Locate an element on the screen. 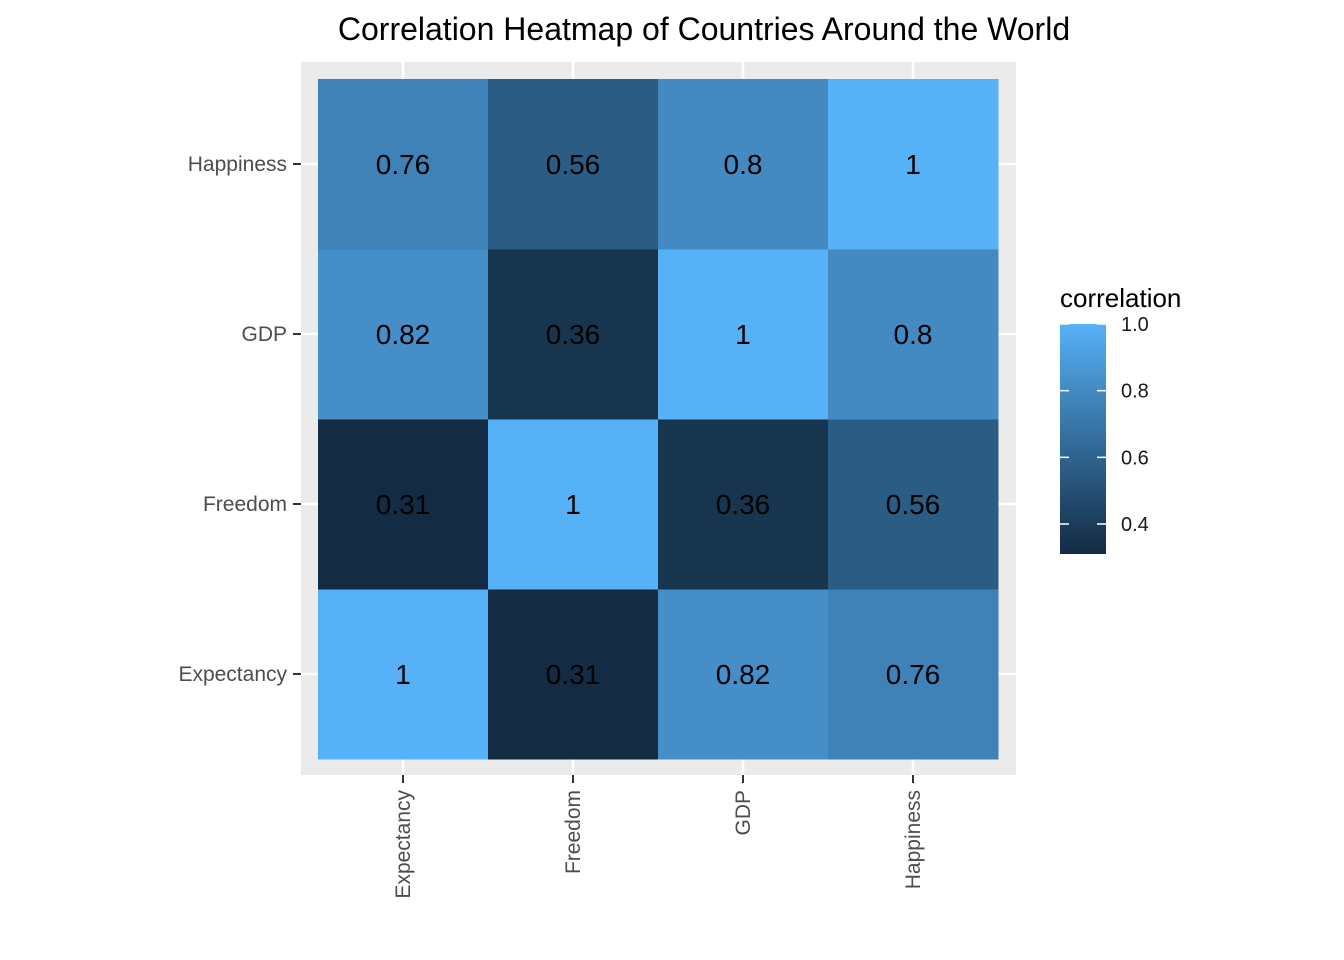 The image size is (1344, 960). legend-ticks: 1.0 0.8 0.6 0.4 is located at coordinates (1104, 425).